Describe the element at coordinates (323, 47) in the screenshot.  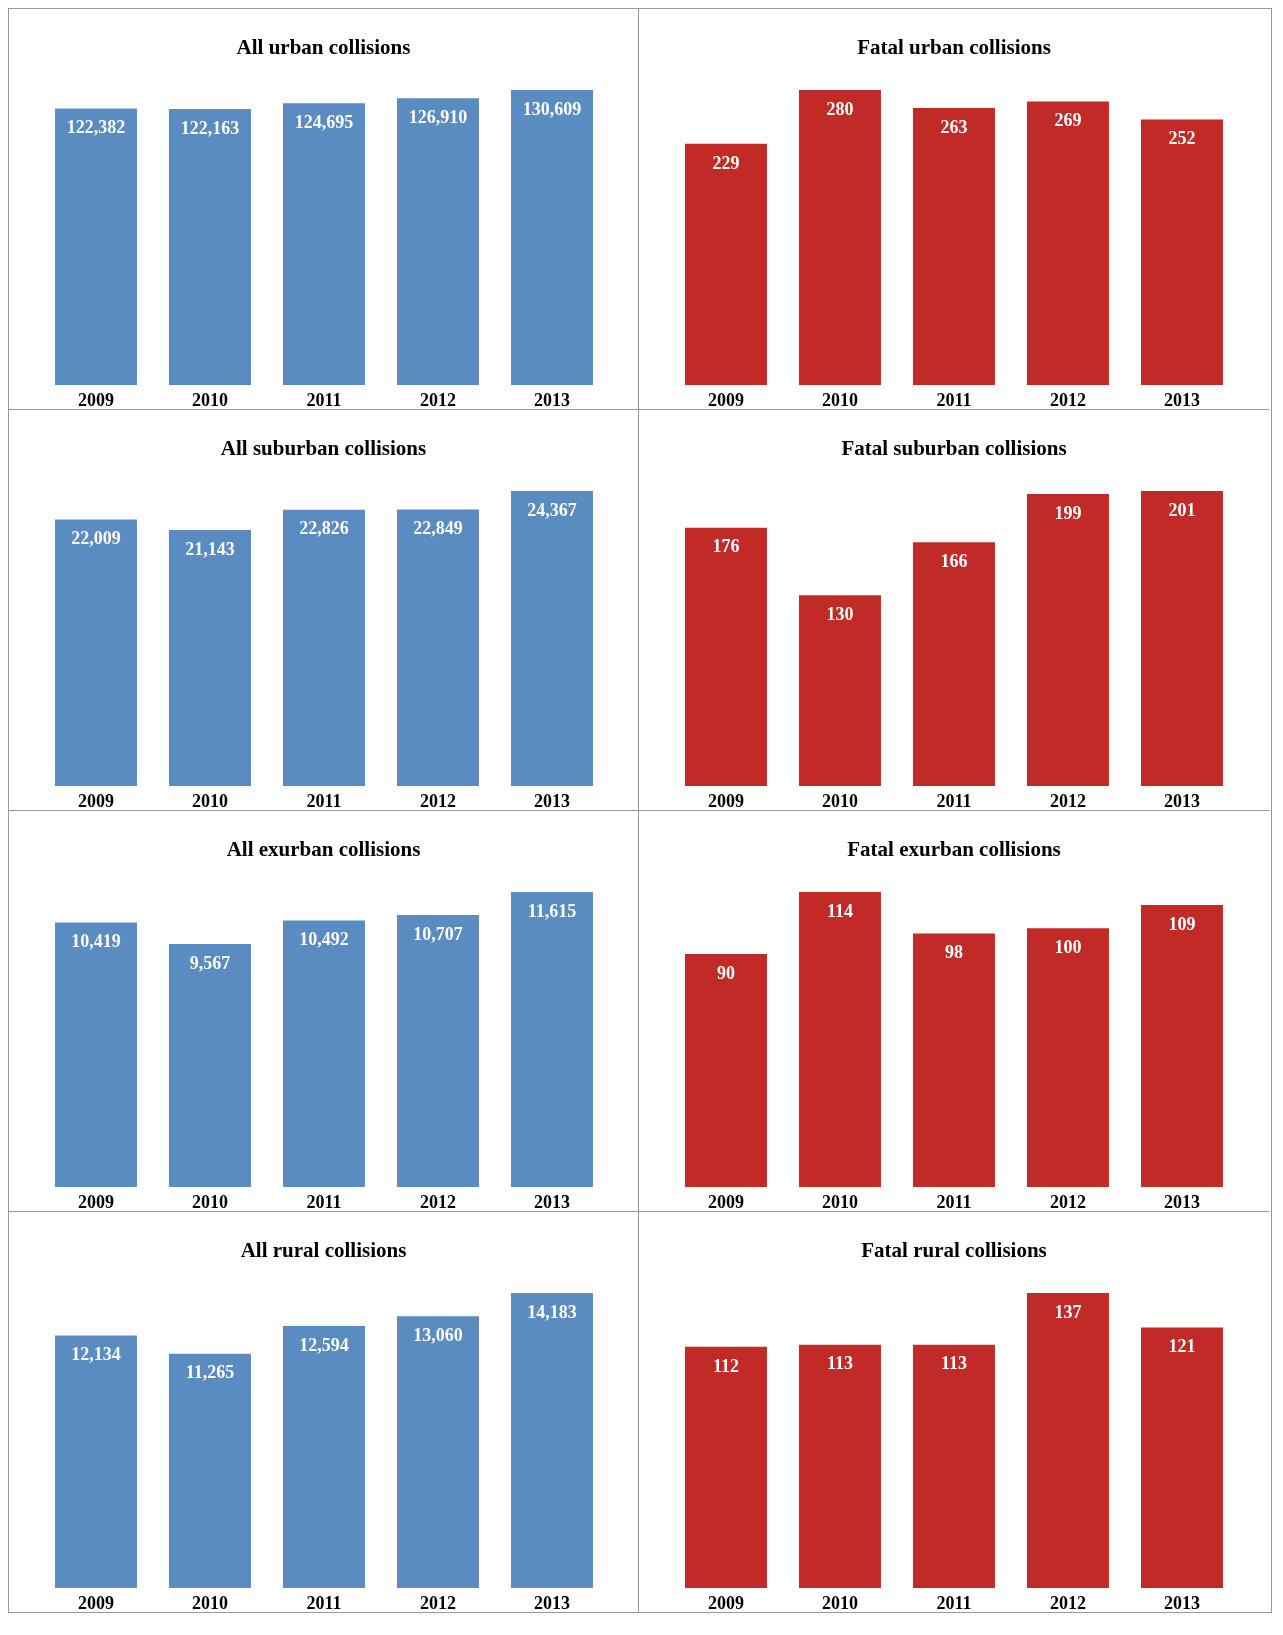
I see `chart-title: All urban collisions` at that location.